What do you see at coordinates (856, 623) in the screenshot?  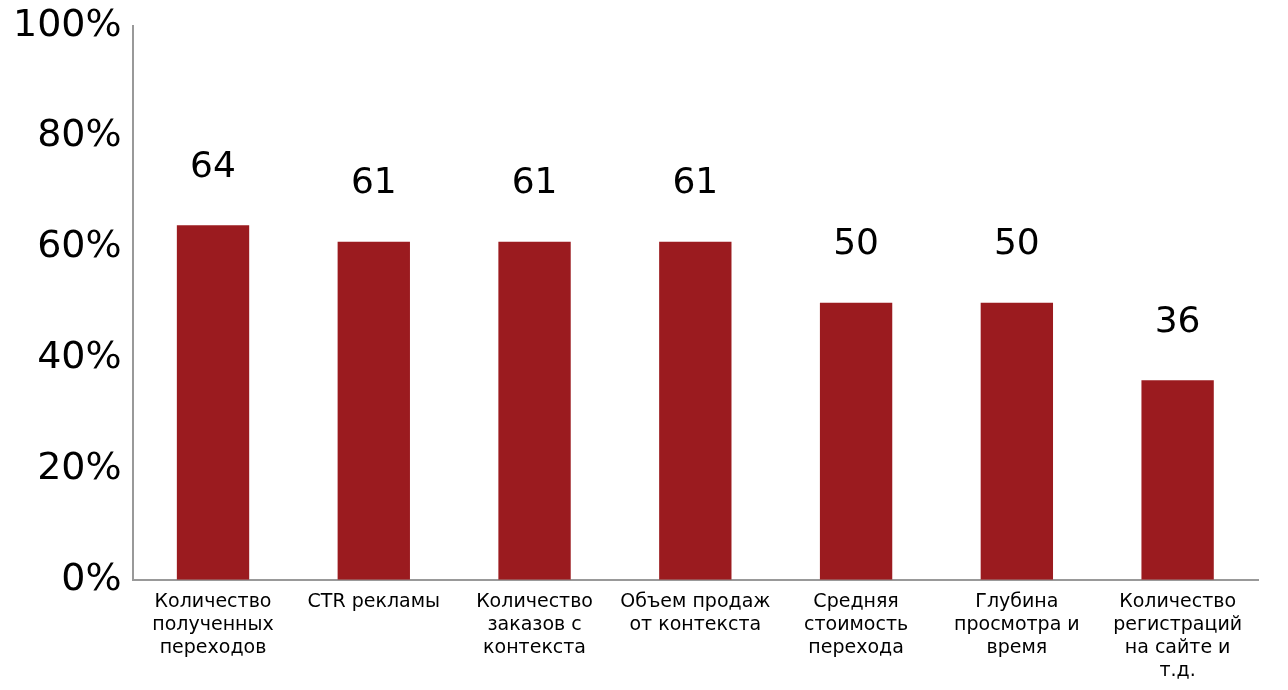 I see `x-tick-label: Средняя стоимость перехода` at bounding box center [856, 623].